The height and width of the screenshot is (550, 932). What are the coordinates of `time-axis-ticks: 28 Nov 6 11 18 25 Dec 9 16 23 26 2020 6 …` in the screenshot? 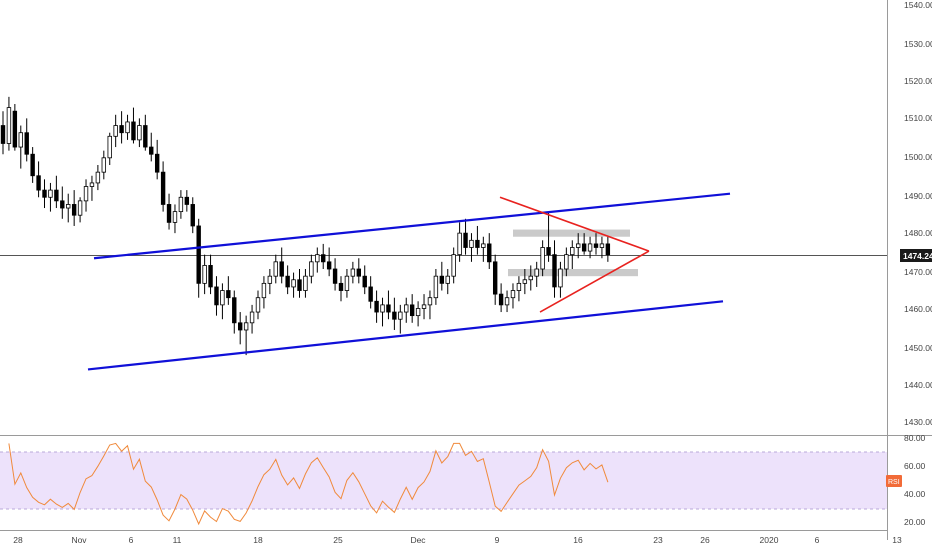 It's located at (457, 540).